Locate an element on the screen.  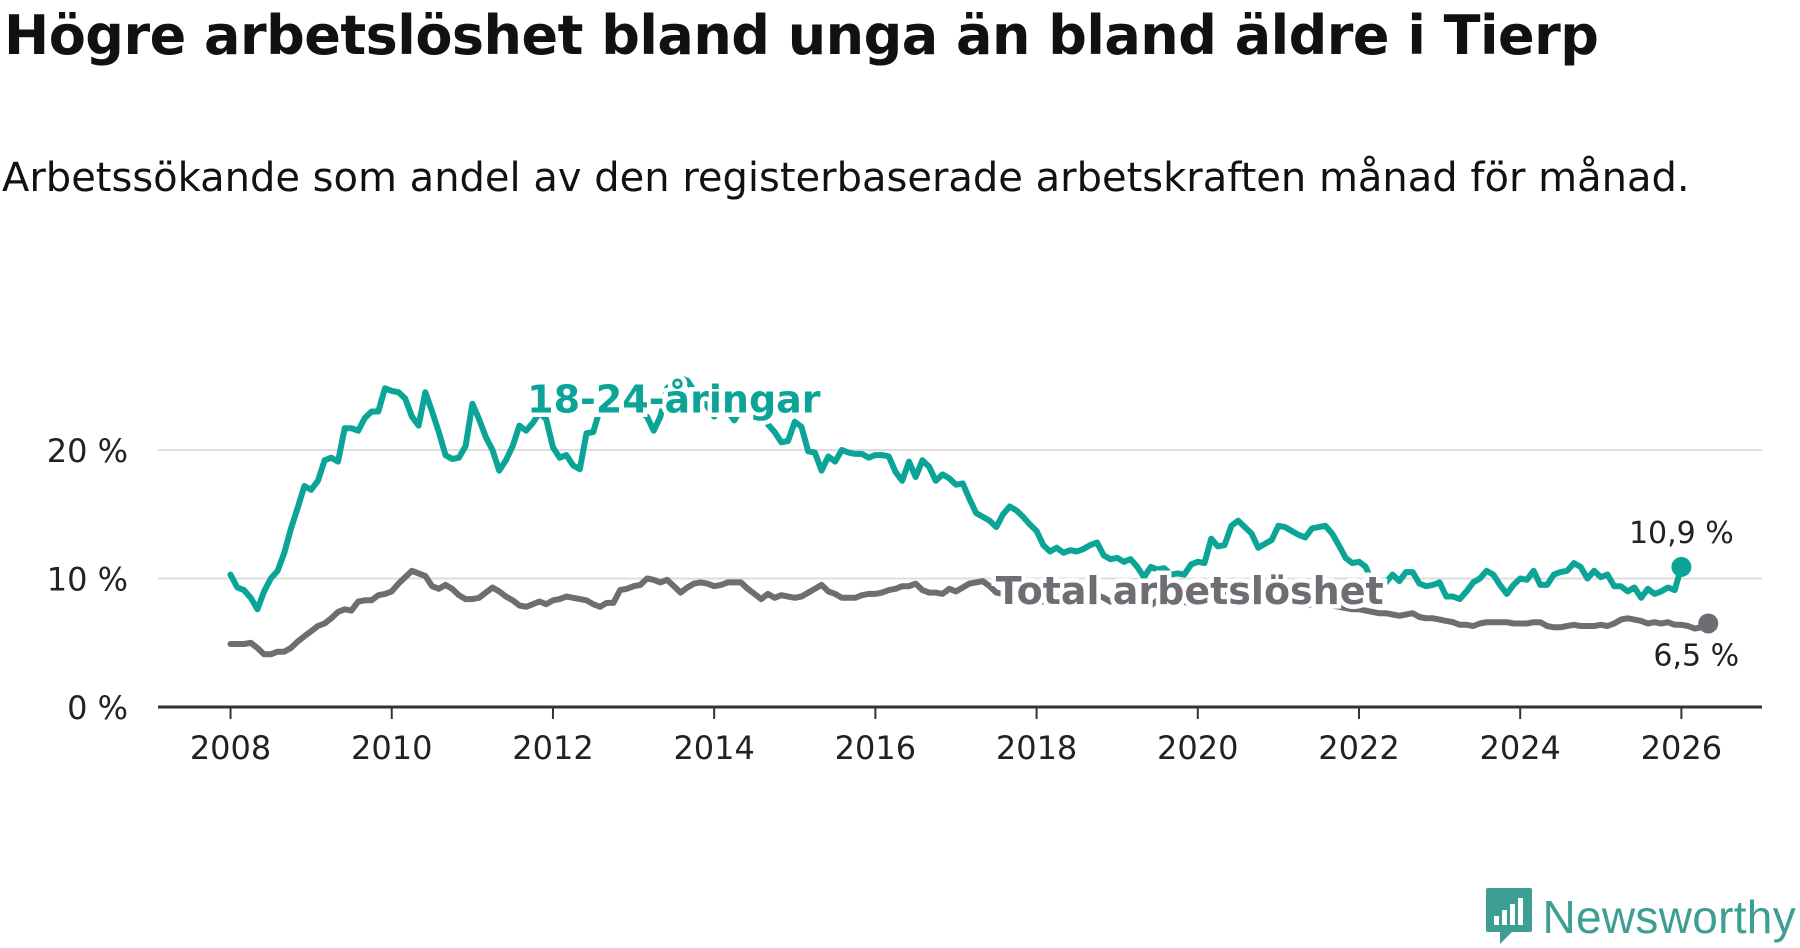
x-tick-label: 2026 is located at coordinates (1681, 748).